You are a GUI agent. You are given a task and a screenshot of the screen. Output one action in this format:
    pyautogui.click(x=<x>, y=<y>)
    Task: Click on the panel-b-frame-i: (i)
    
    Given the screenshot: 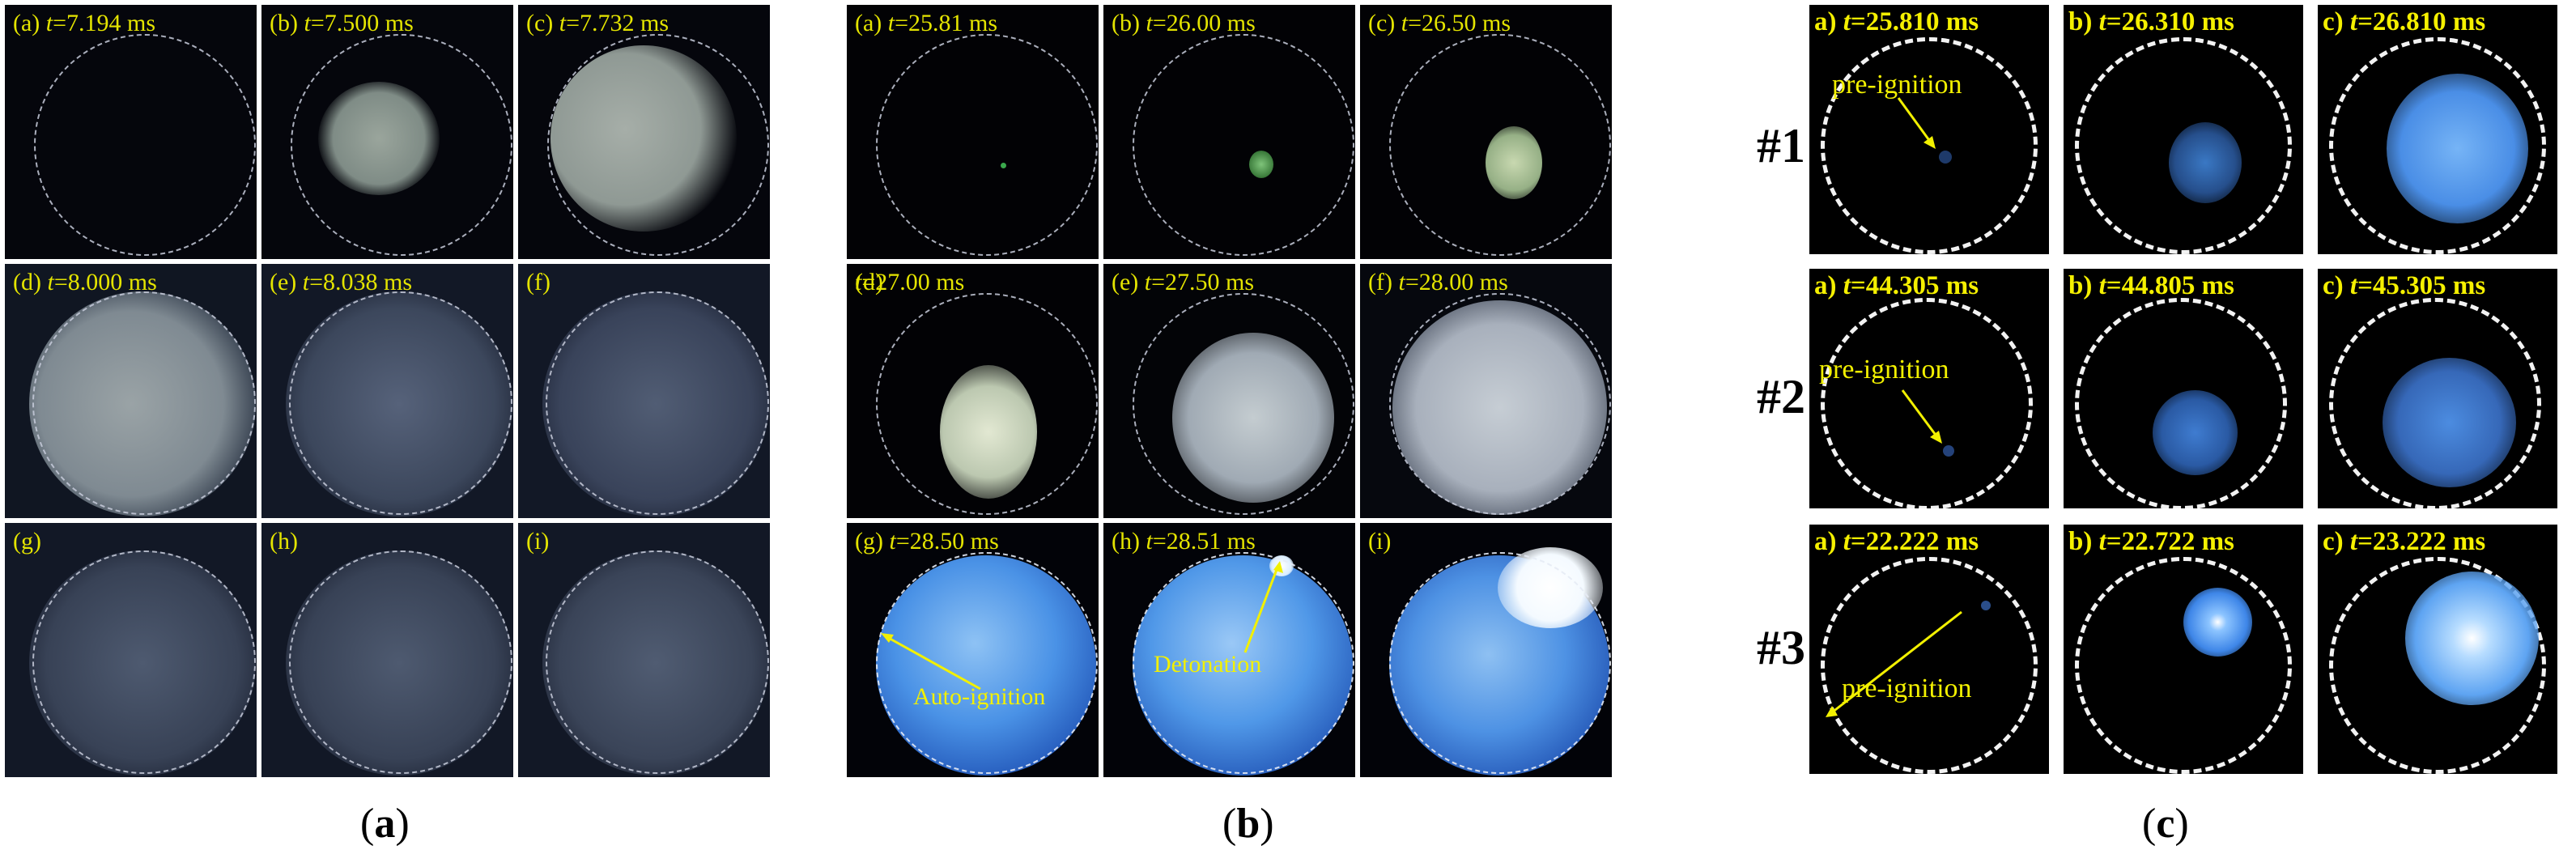 What is the action you would take?
    pyautogui.click(x=1486, y=650)
    